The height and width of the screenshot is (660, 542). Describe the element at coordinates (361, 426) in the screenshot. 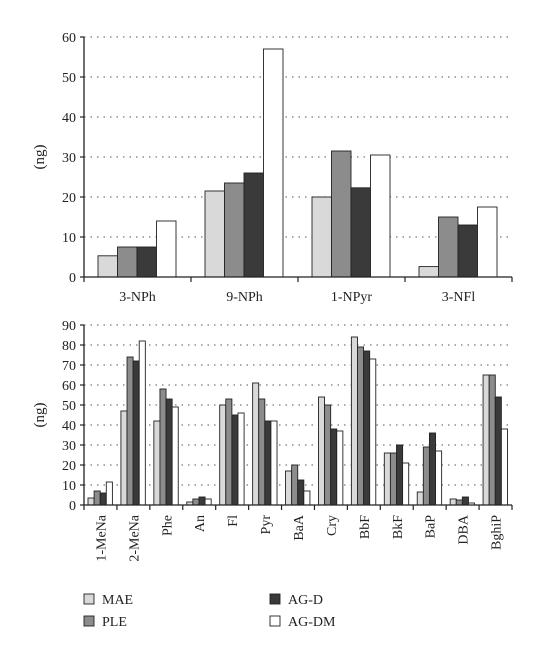

I see `bar-ple-bbf` at that location.